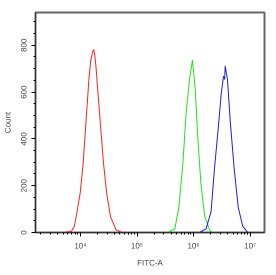 The width and height of the screenshot is (276, 275). What do you see at coordinates (81, 246) in the screenshot?
I see `x-tick-label: 10⁴` at bounding box center [81, 246].